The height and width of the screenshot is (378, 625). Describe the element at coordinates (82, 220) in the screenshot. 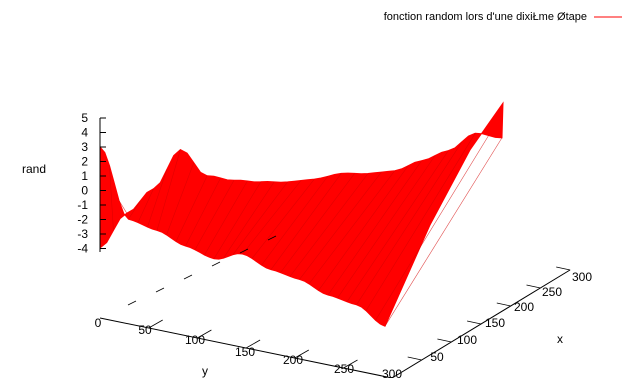

I see `z-tick-label: -2` at that location.